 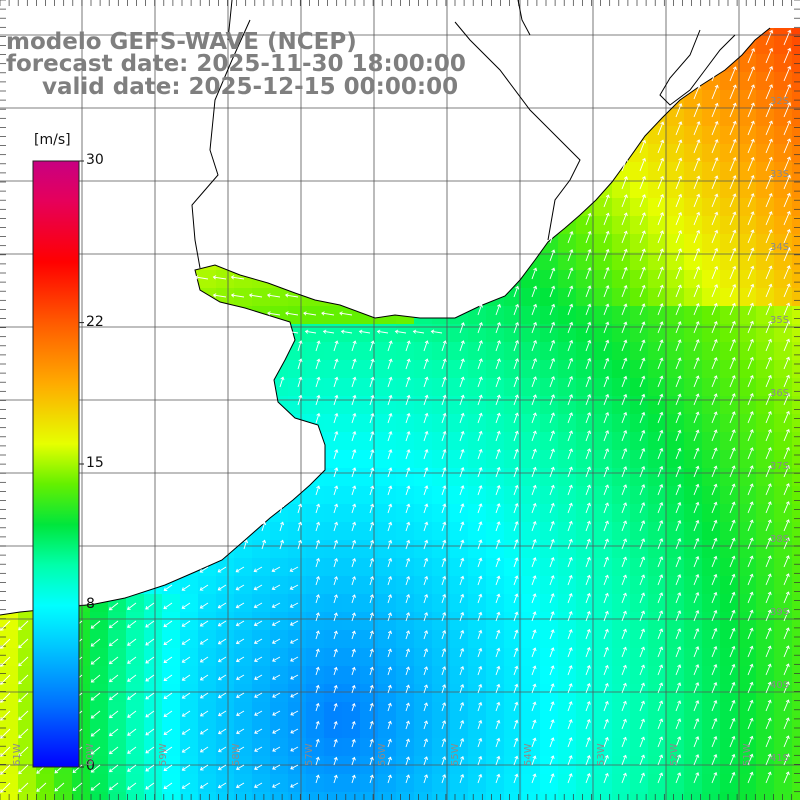 What do you see at coordinates (90, 766) in the screenshot?
I see `colorbar-tick-label: 0` at bounding box center [90, 766].